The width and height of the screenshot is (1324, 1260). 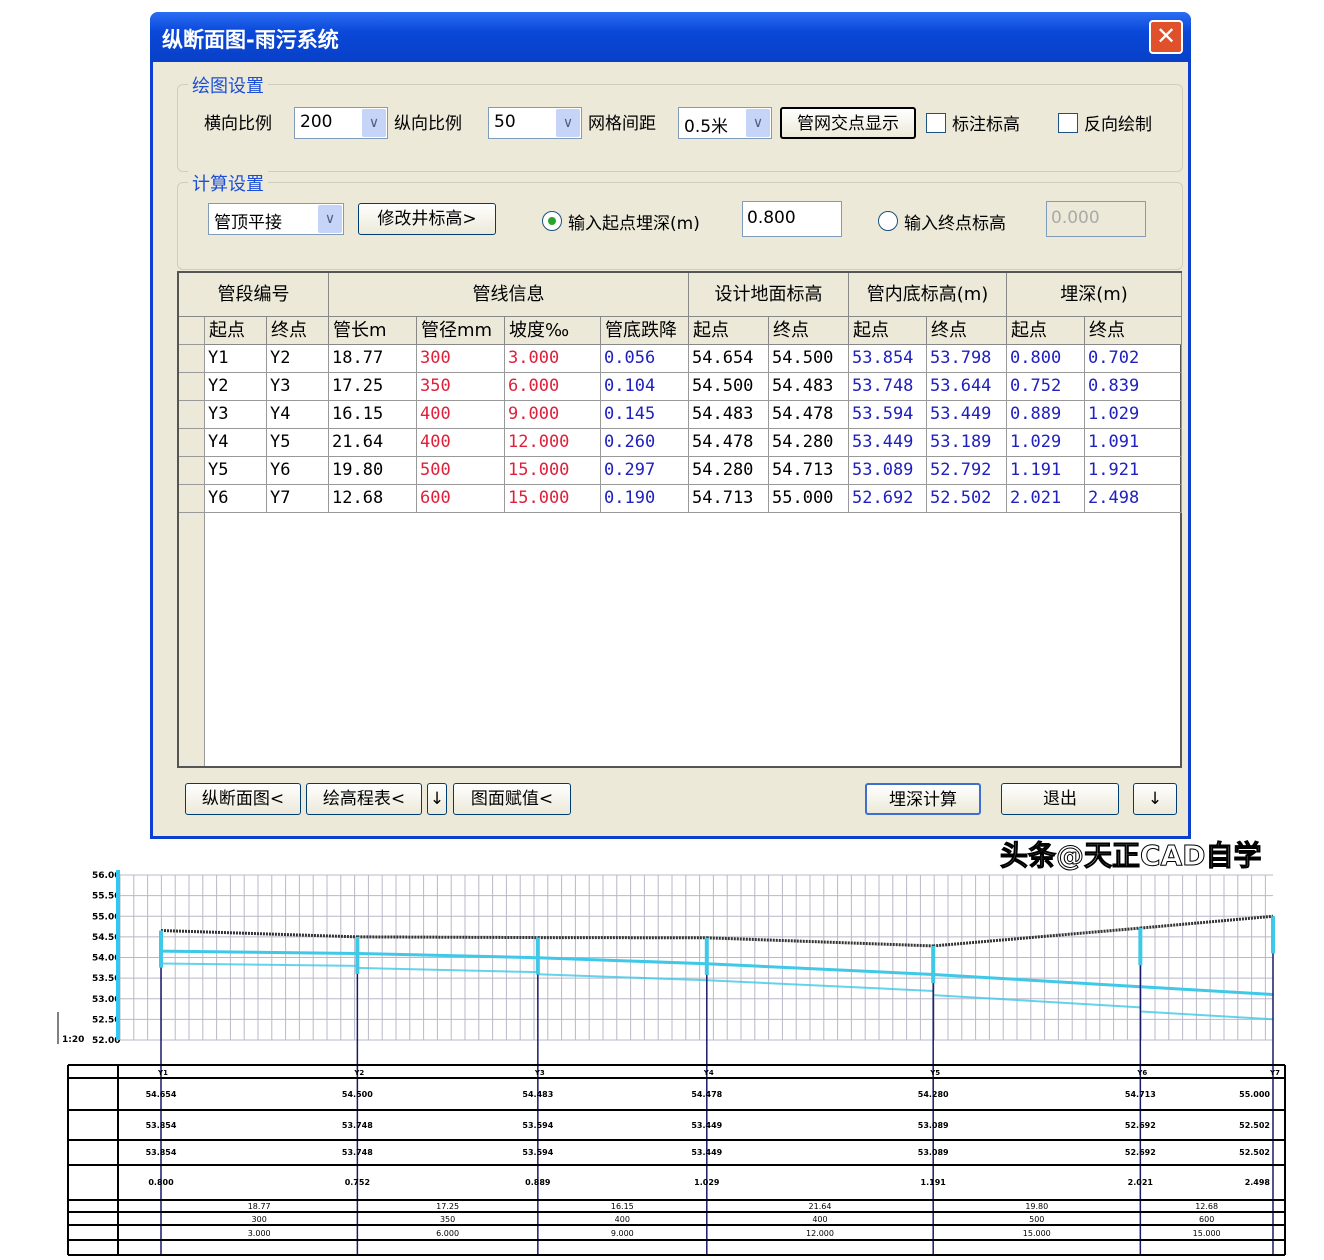 What do you see at coordinates (888, 499) in the screenshot?
I see `table-cell: 52.692` at bounding box center [888, 499].